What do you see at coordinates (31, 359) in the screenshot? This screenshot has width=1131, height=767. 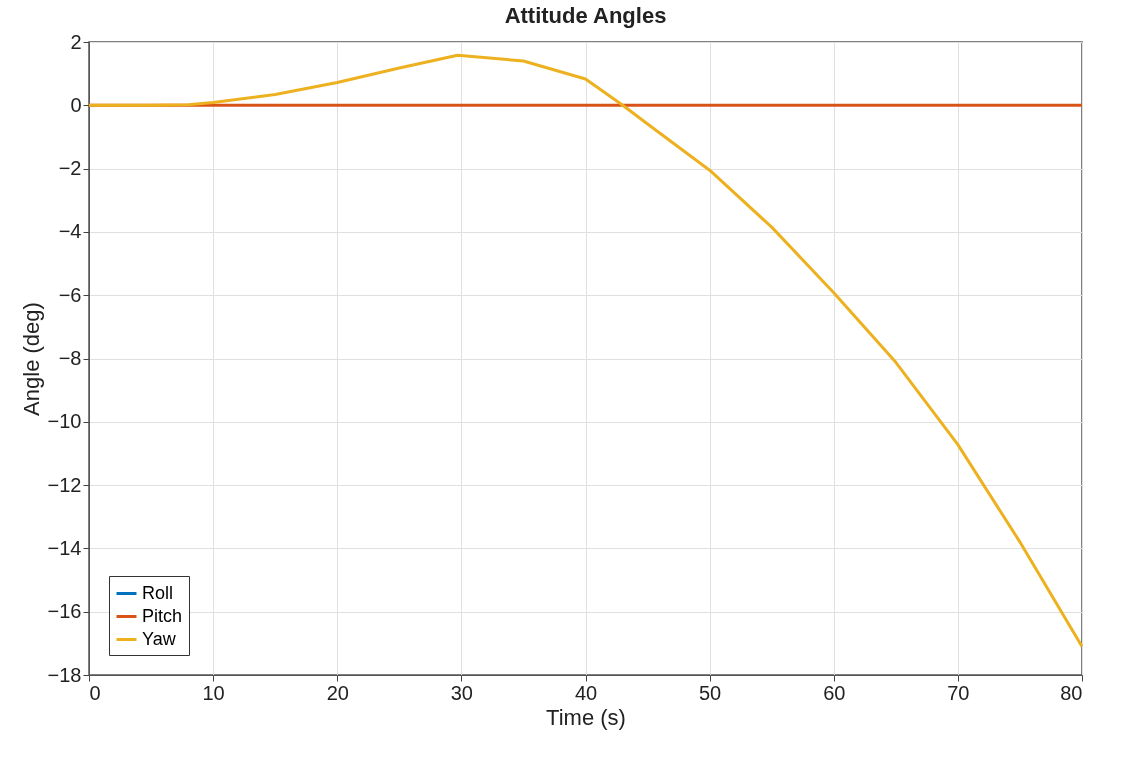 I see `y-axis-title: Angle (deg)` at bounding box center [31, 359].